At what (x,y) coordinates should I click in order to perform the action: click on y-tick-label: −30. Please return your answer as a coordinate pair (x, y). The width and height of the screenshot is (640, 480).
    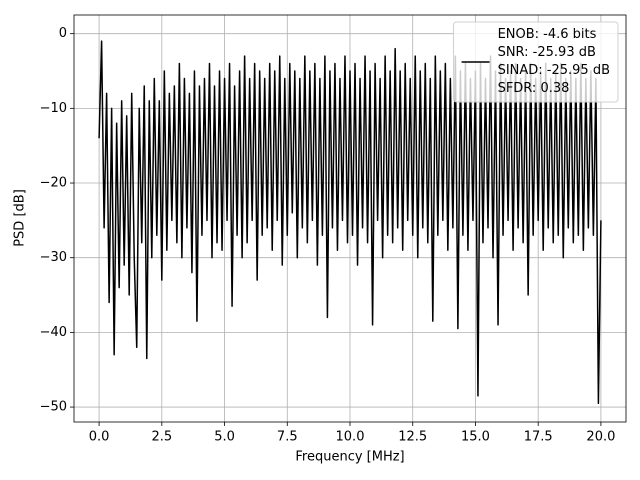
    Looking at the image, I should click on (53, 257).